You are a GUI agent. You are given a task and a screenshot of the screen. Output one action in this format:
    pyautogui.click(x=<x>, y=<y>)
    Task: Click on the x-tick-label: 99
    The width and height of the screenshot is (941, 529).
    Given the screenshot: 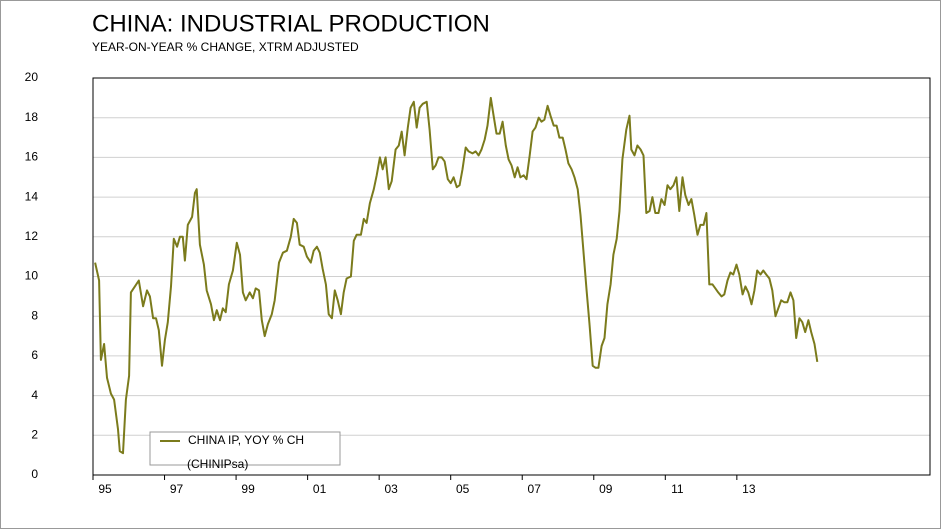 What is the action you would take?
    pyautogui.click(x=248, y=489)
    